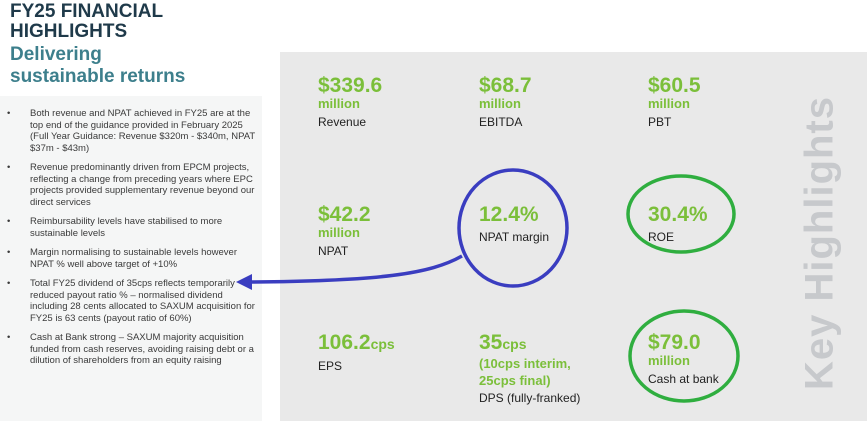 This screenshot has width=867, height=421. What do you see at coordinates (674, 342) in the screenshot?
I see `kpi-value: $79.0` at bounding box center [674, 342].